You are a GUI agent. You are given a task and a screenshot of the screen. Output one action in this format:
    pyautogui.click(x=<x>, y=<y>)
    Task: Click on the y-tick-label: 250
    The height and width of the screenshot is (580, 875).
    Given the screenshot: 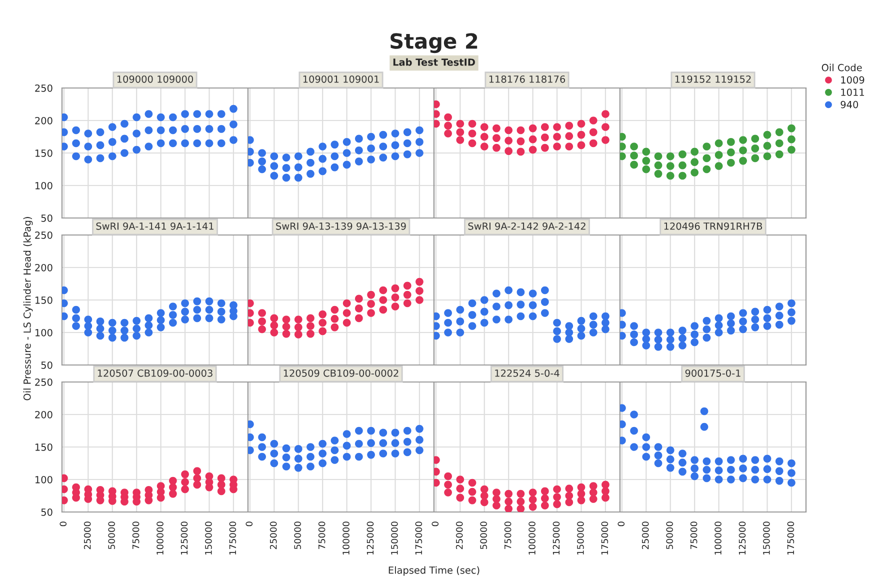 What is the action you would take?
    pyautogui.click(x=43, y=235)
    